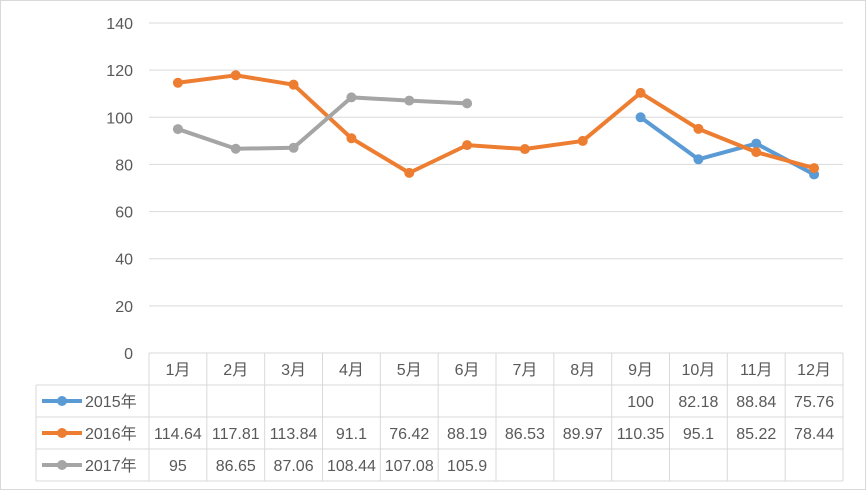  What do you see at coordinates (467, 434) in the screenshot?
I see `table-value: 88.19` at bounding box center [467, 434].